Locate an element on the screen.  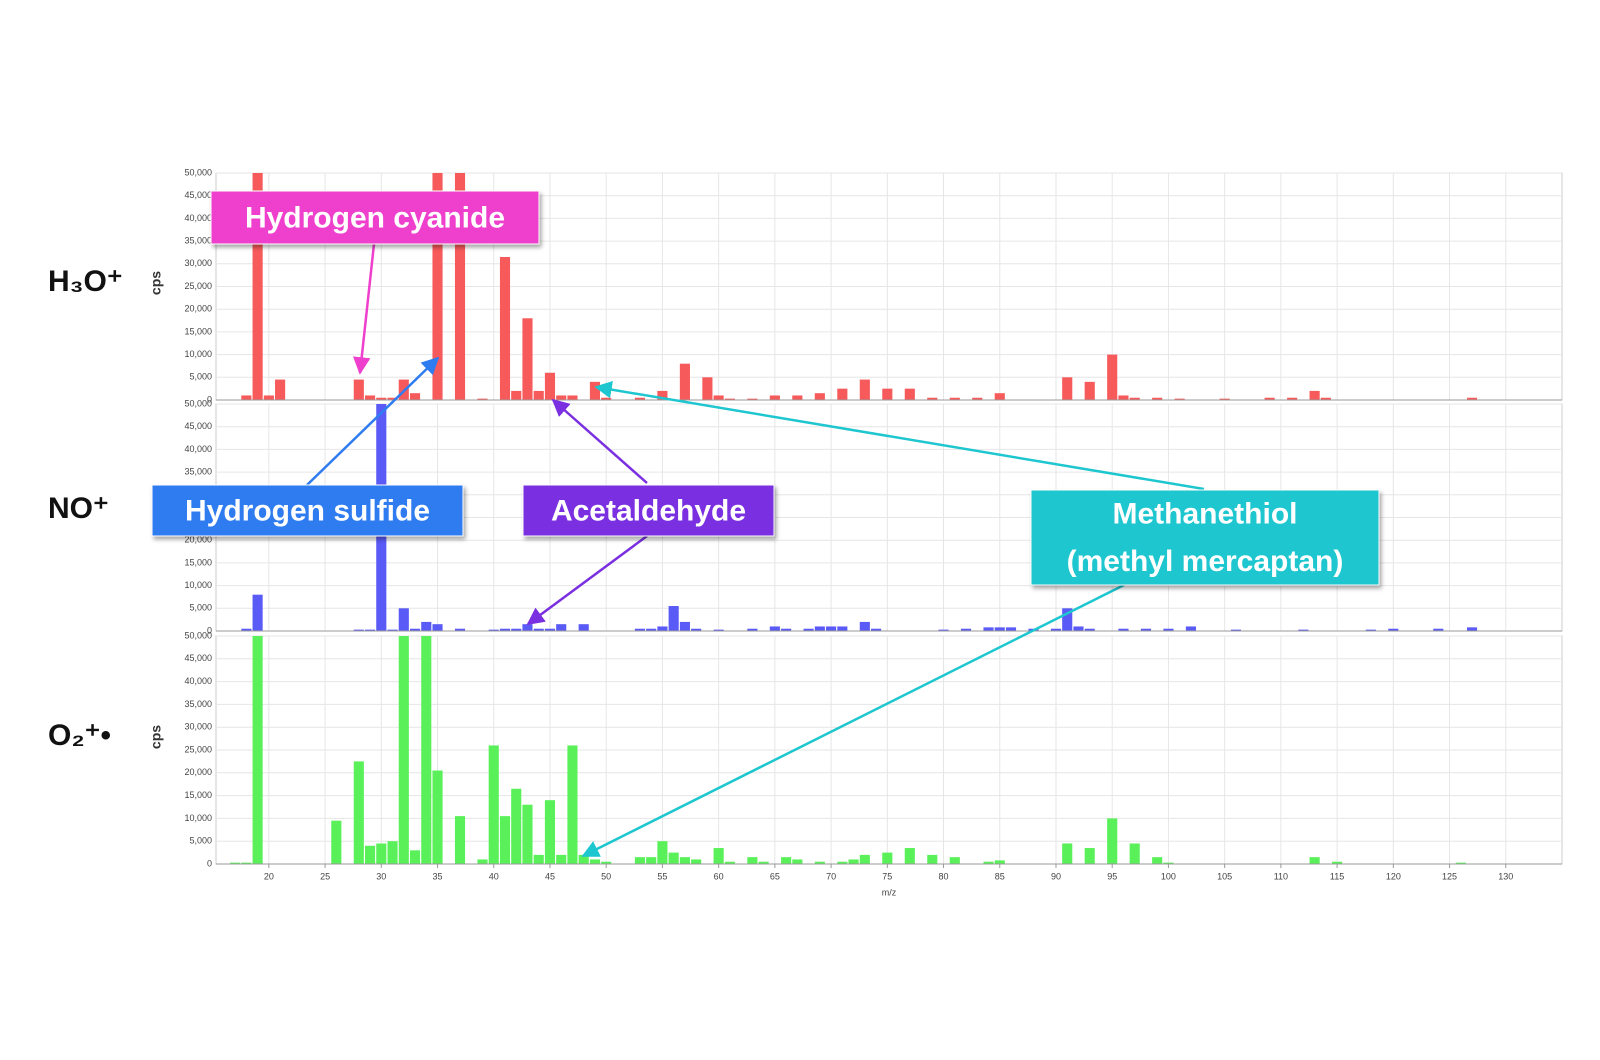
y-tick-label: 15,000 is located at coordinates (198, 795).